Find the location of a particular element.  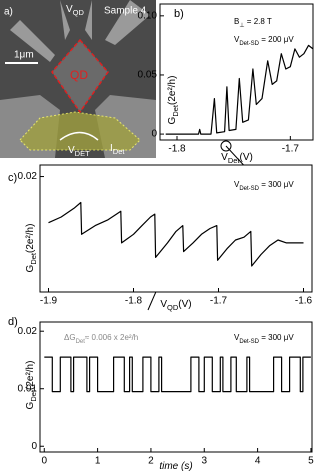

y-tick-label: 0.01 is located at coordinates (28, 388).